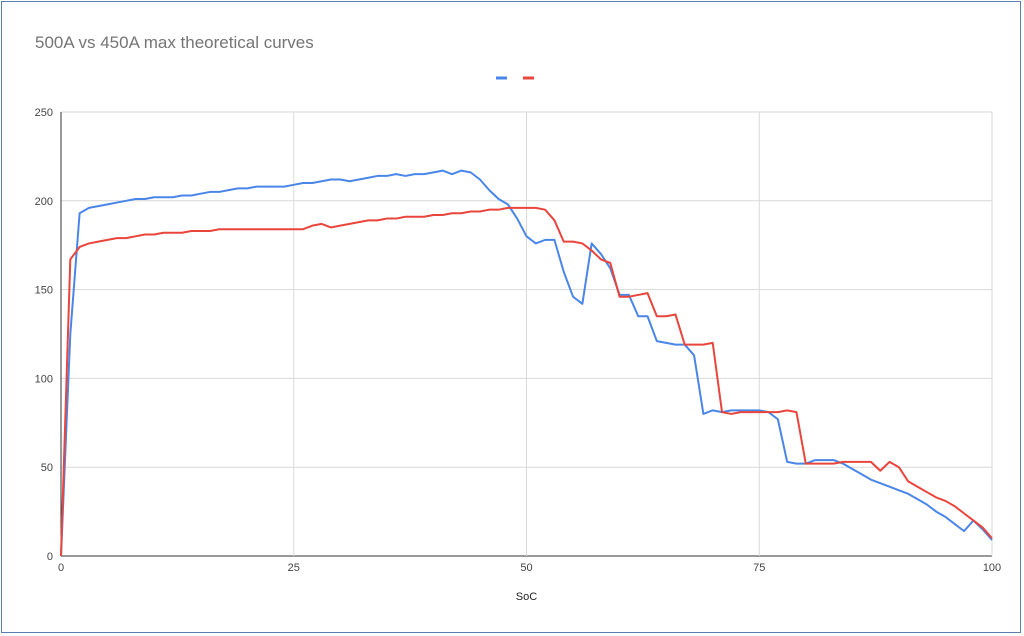 The width and height of the screenshot is (1024, 636). Describe the element at coordinates (526, 597) in the screenshot. I see `x-axis-label: SoC` at that location.